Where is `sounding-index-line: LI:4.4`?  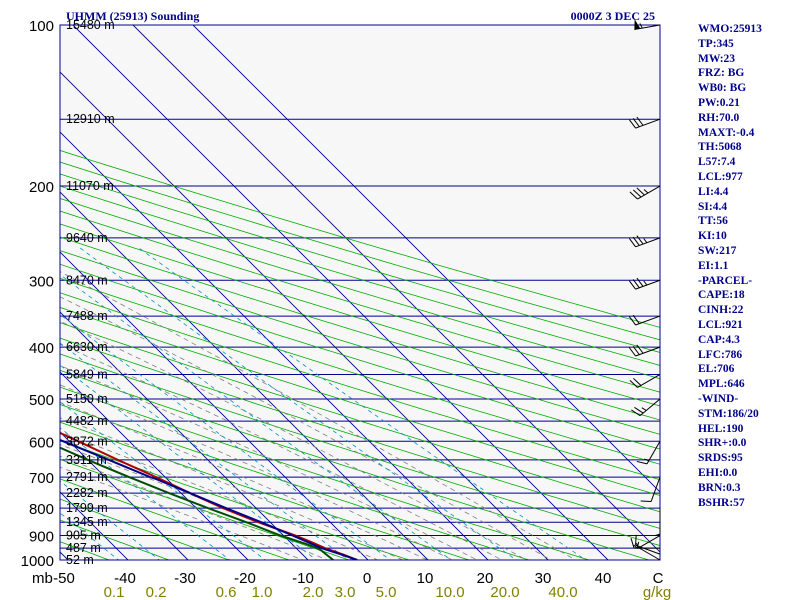
sounding-index-line: LI:4.4 is located at coordinates (713, 191).